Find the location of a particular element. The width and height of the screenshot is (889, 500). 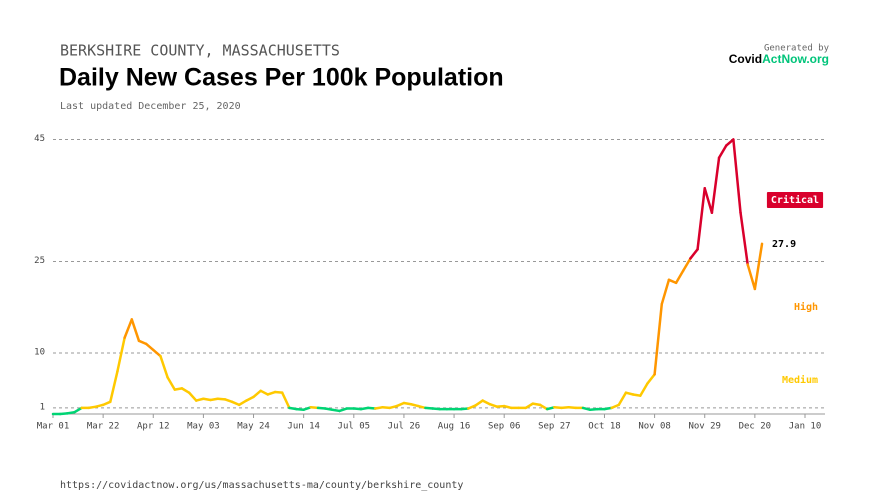

x-tick-label: Oct 18 is located at coordinates (604, 427).